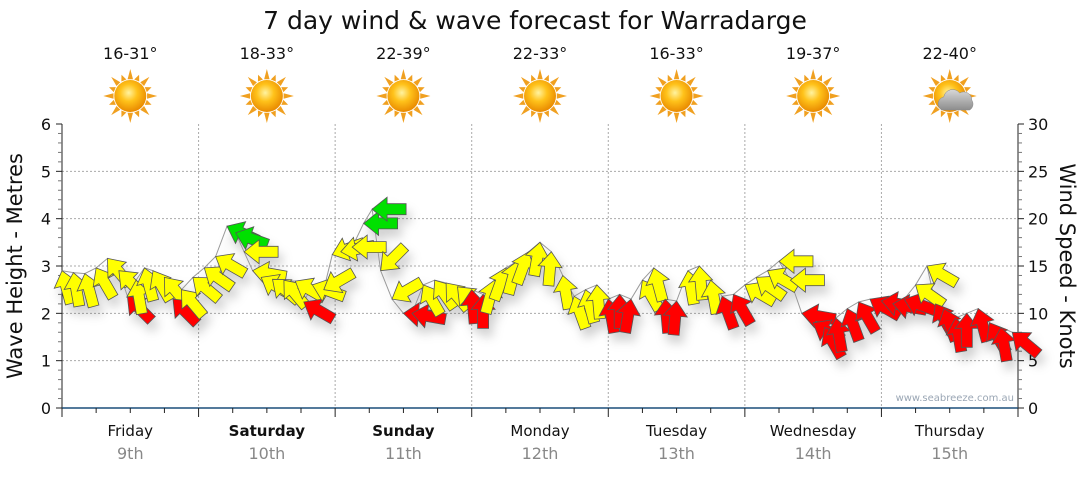 The image size is (1080, 479). What do you see at coordinates (130, 453) in the screenshot?
I see `date-label: 9th` at bounding box center [130, 453].